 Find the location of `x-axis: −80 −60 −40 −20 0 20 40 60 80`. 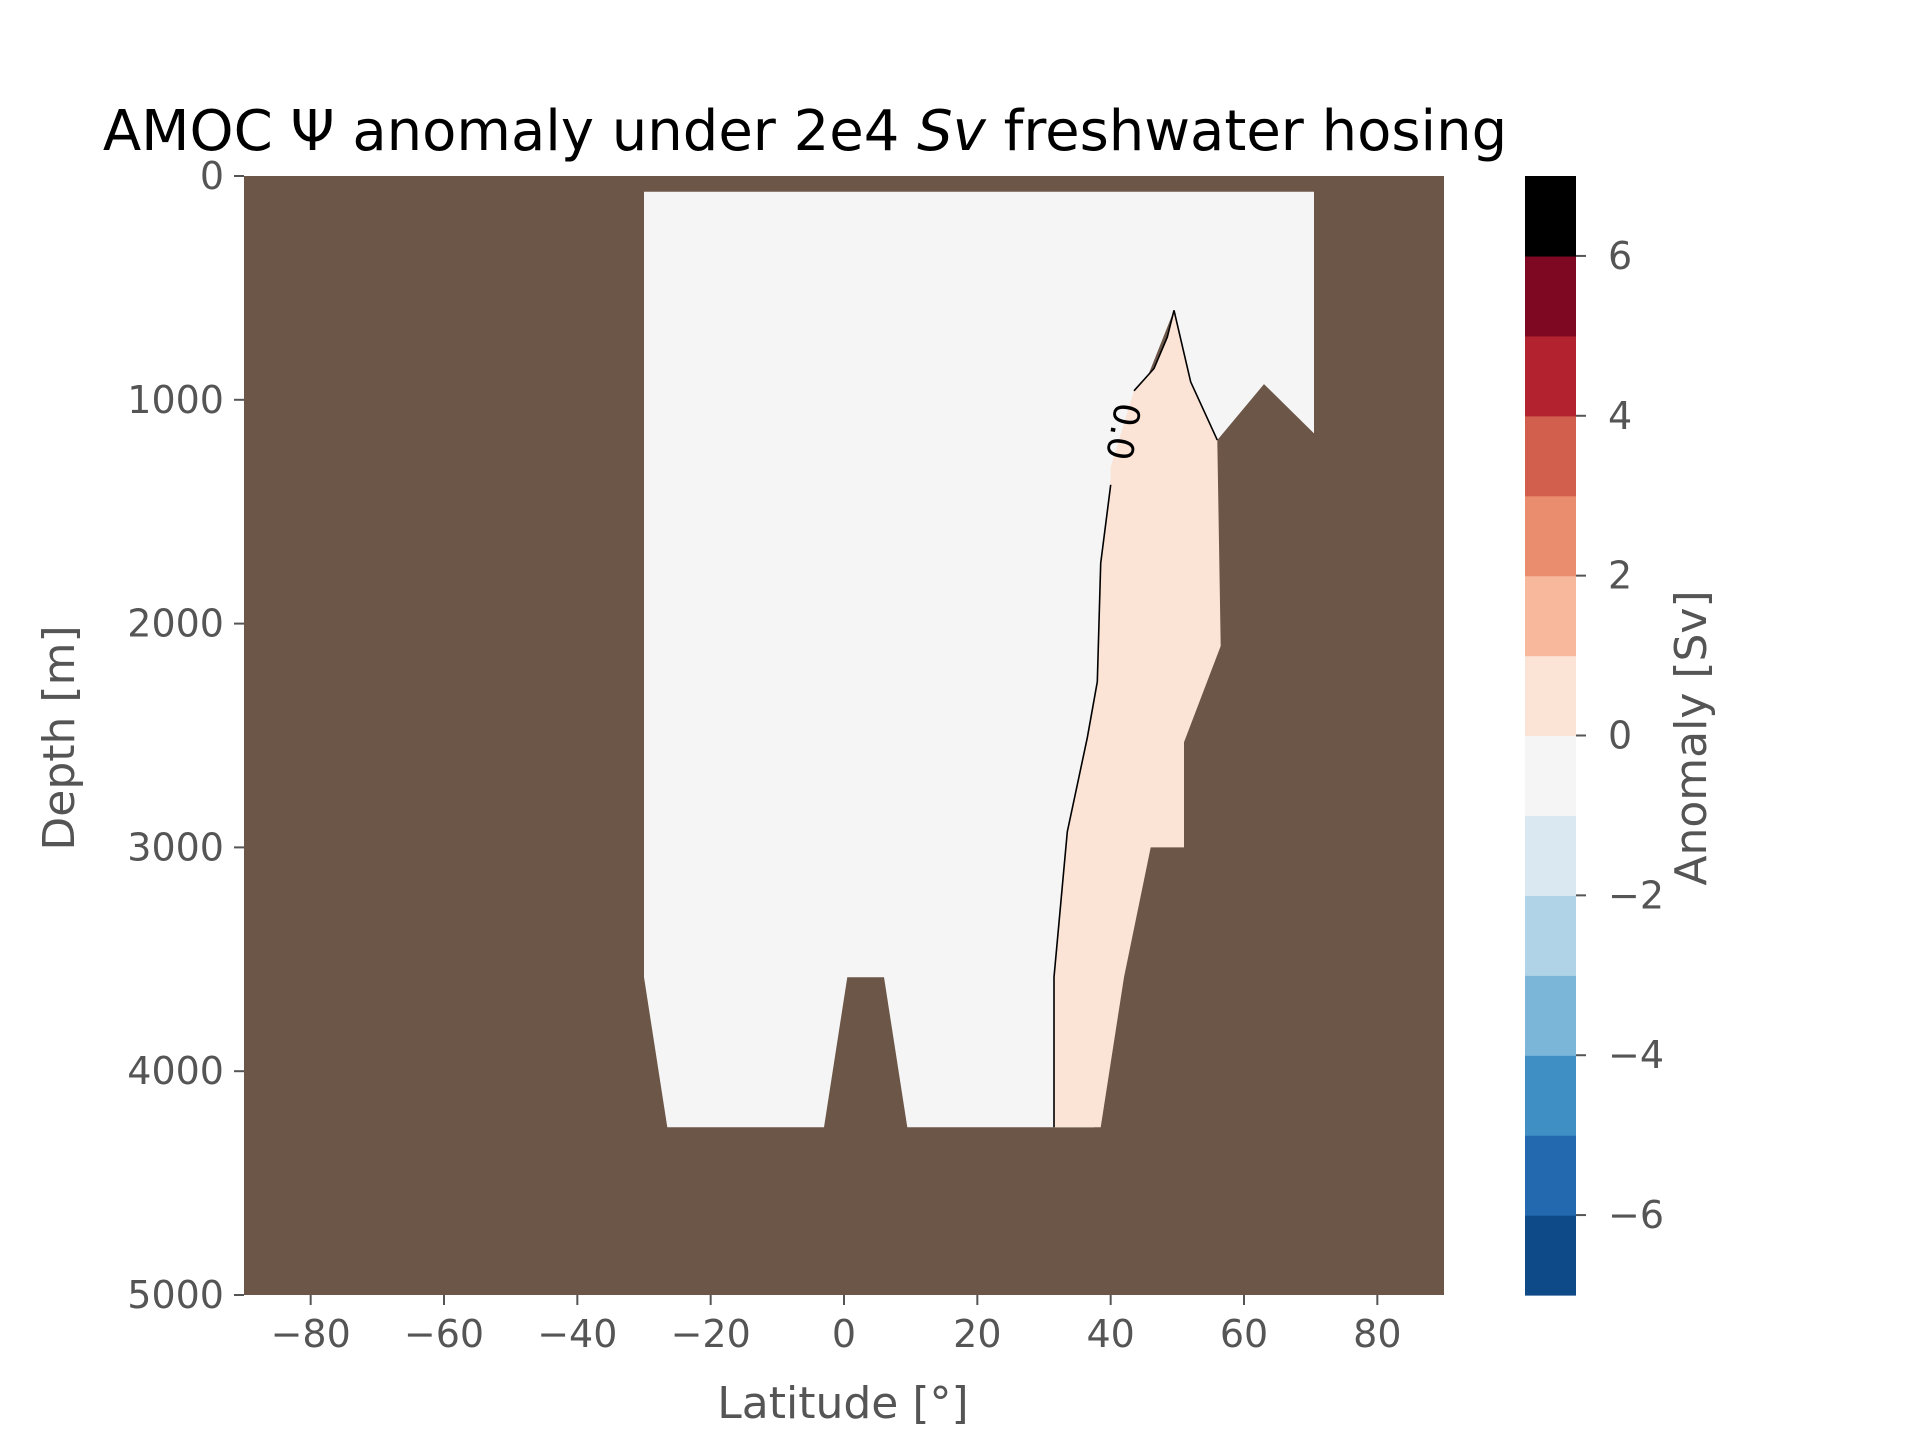

x-axis: −80 −60 −40 −20 0 20 40 60 80 is located at coordinates (836, 1325).